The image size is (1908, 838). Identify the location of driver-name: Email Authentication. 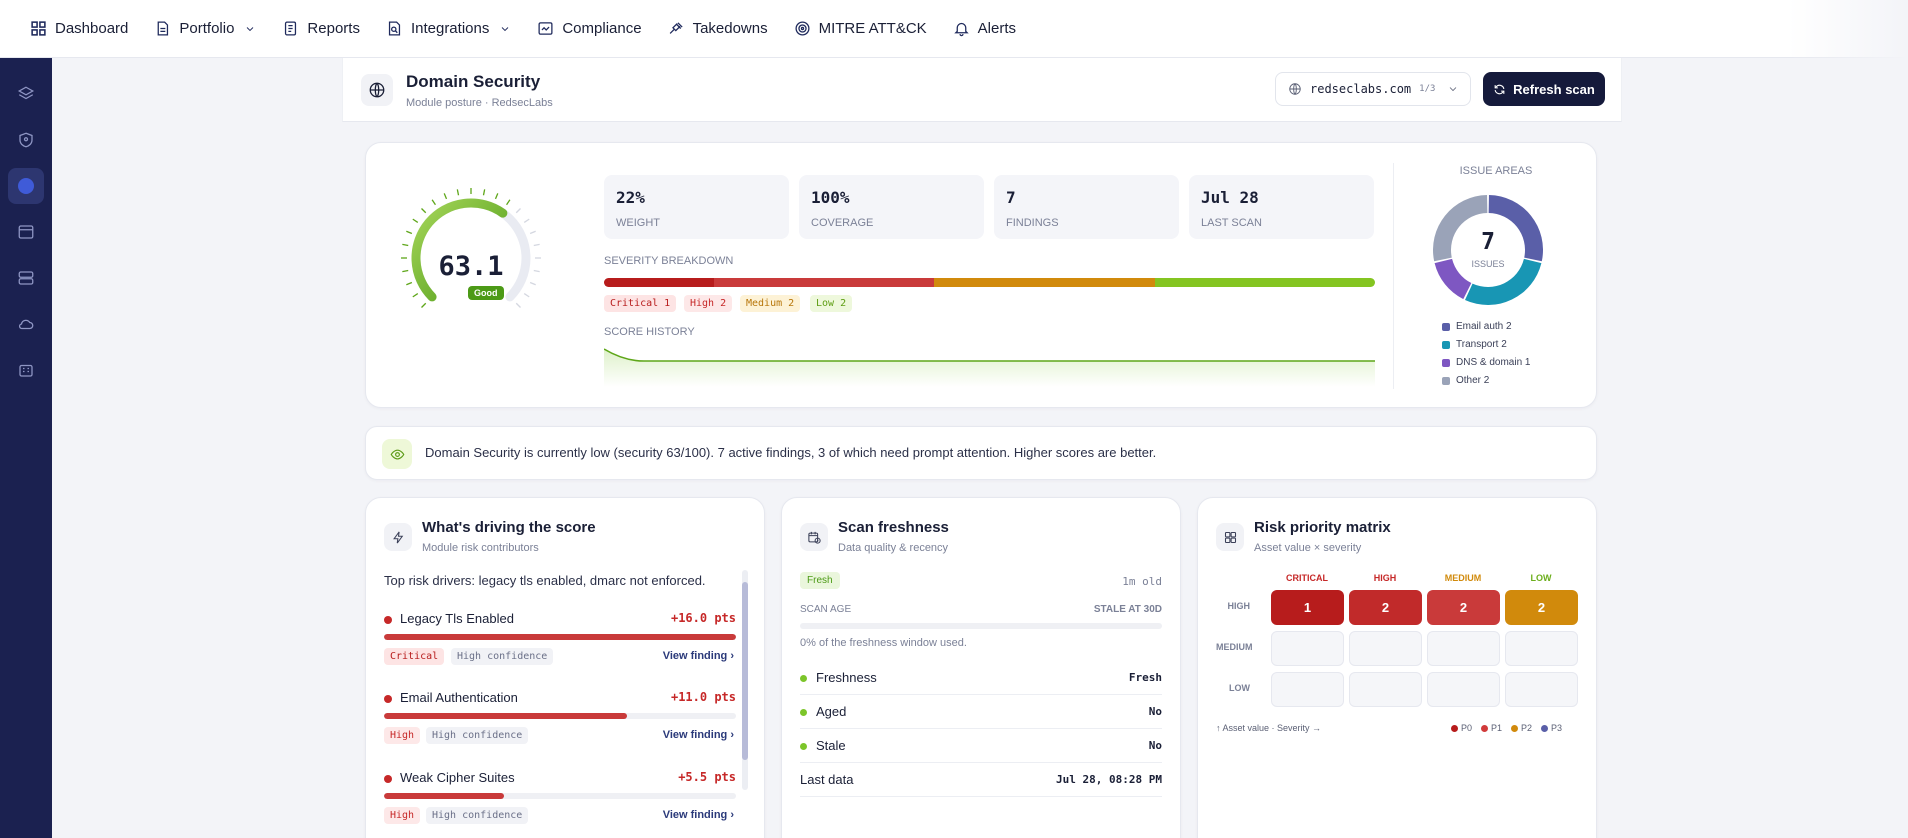
(459, 697).